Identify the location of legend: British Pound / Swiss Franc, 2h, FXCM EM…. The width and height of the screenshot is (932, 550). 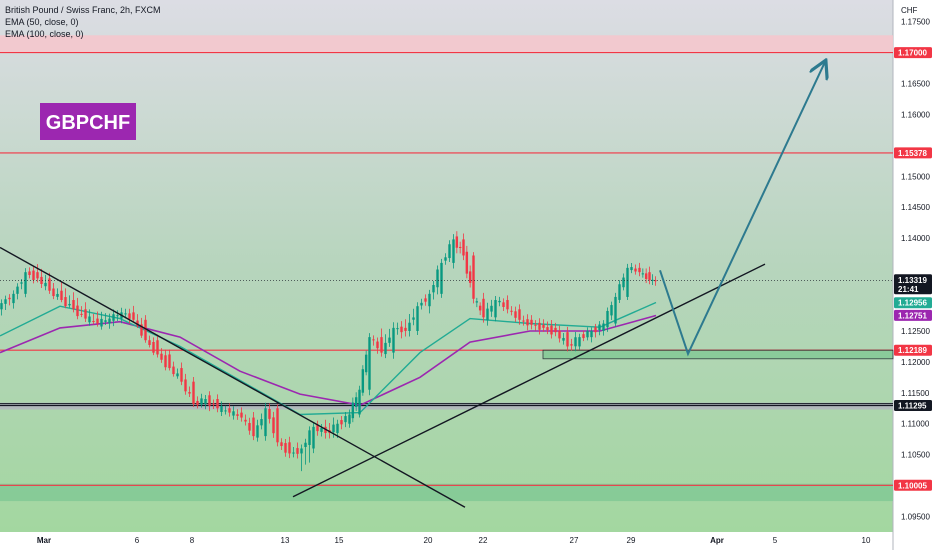
(83, 22).